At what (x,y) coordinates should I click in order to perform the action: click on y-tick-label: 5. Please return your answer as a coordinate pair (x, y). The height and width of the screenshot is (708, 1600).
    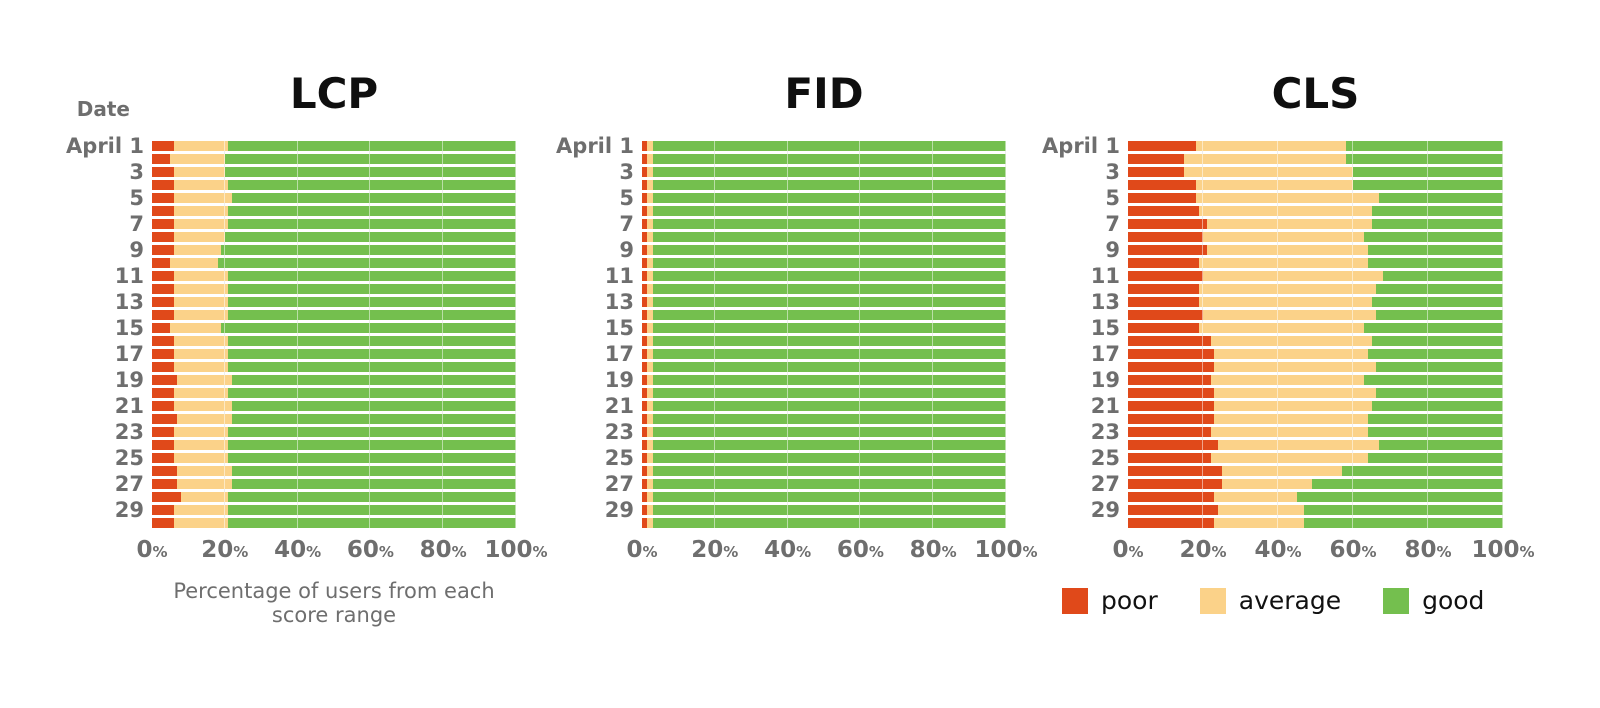
    Looking at the image, I should click on (626, 198).